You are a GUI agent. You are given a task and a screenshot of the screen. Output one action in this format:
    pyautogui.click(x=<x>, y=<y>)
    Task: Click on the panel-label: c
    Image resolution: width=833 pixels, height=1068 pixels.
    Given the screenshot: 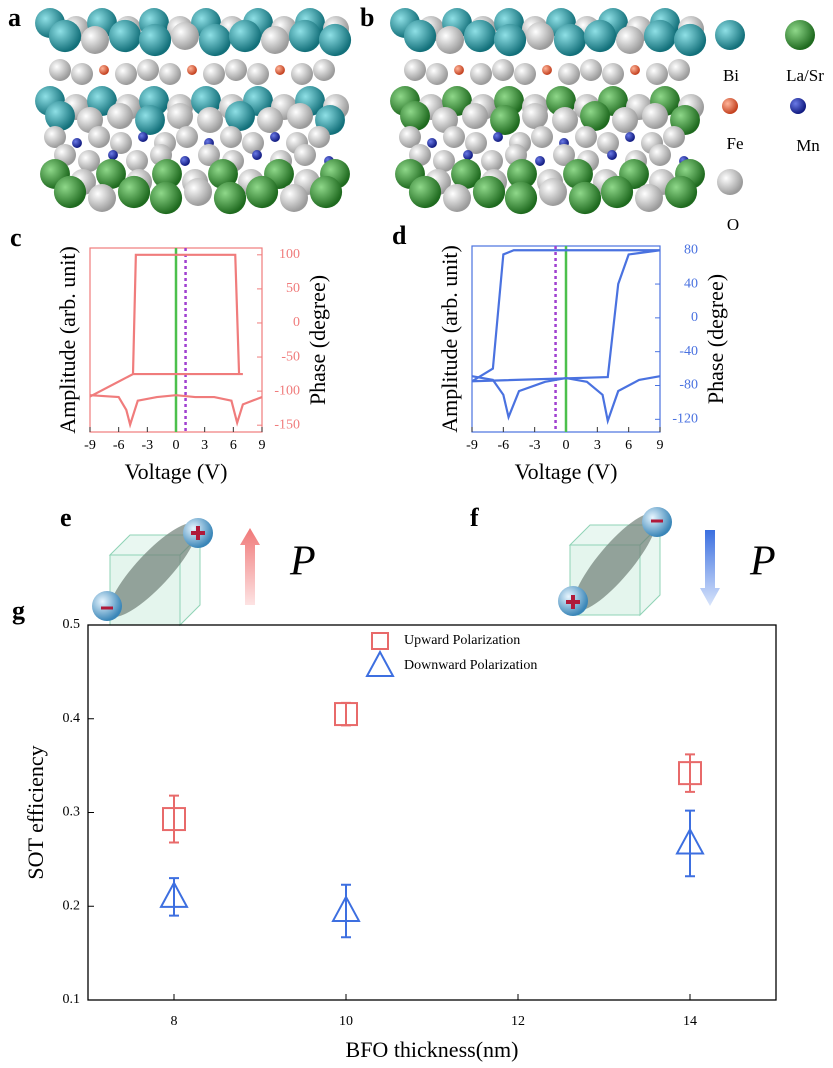 What is the action you would take?
    pyautogui.click(x=16, y=237)
    